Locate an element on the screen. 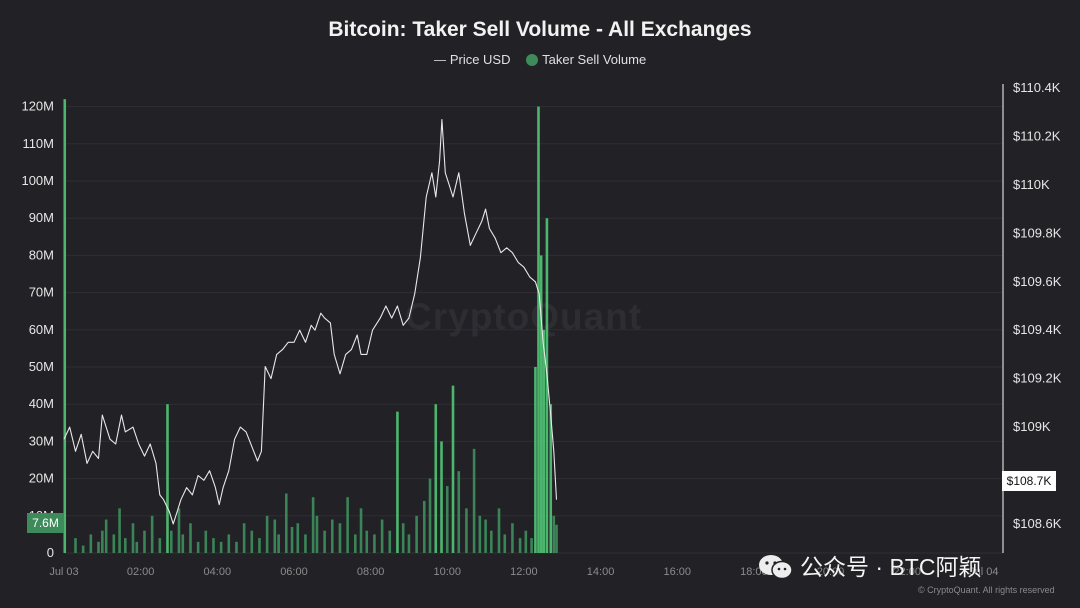 This screenshot has width=1080, height=608. x-tick-label: 06:00 is located at coordinates (294, 572).